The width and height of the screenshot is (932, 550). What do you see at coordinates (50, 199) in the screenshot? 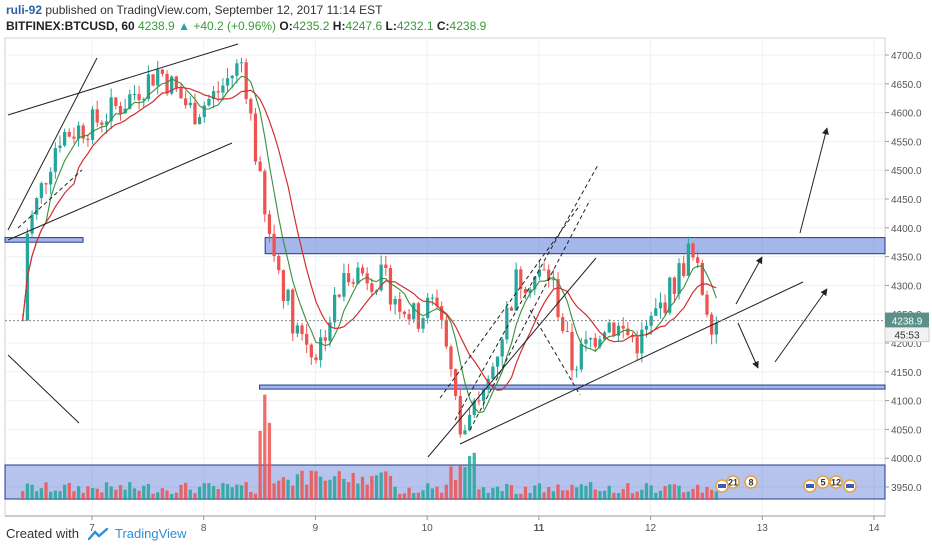
I see `channel-midline-dashed` at bounding box center [50, 199].